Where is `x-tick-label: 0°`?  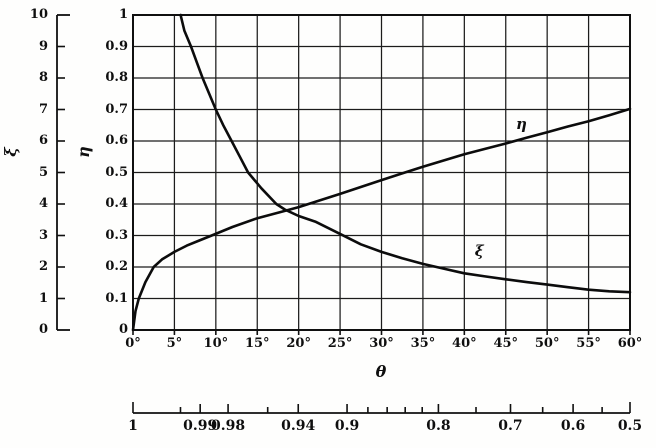 x-tick-label: 0° is located at coordinates (133, 343).